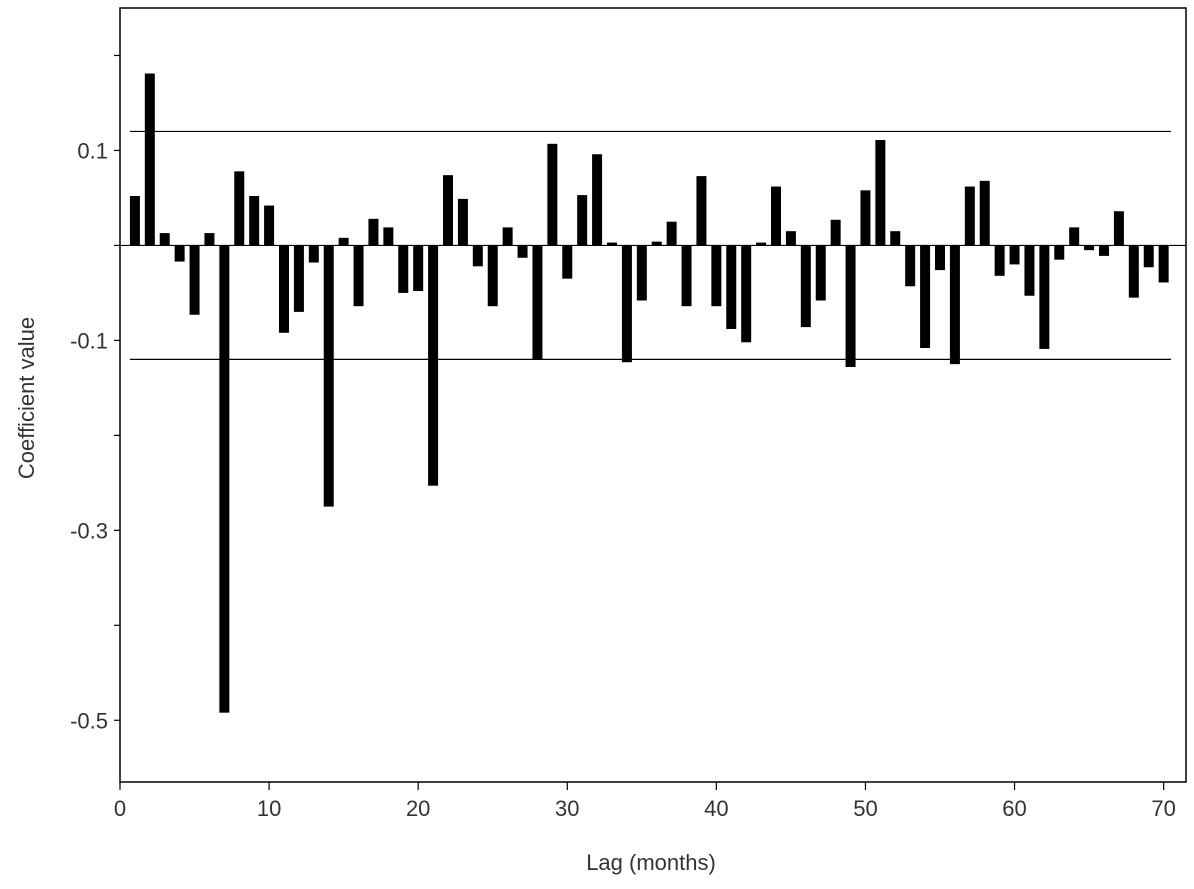 Image resolution: width=1194 pixels, height=889 pixels. I want to click on x-axis-ticks: 0 10 20 30 40 50 60 70, so click(645, 801).